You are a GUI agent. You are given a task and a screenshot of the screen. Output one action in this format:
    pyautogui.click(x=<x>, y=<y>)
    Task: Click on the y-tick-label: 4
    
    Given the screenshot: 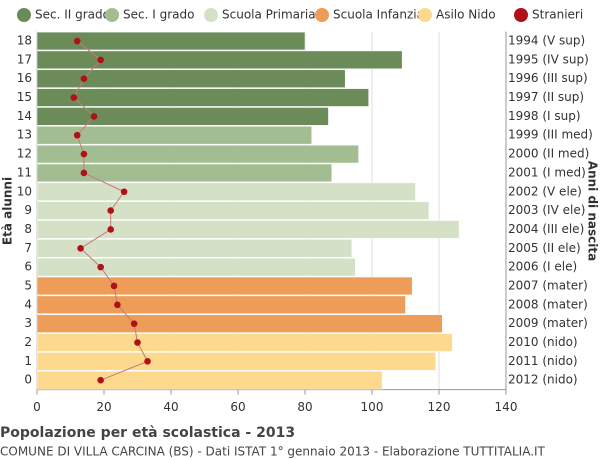 What is the action you would take?
    pyautogui.click(x=28, y=304)
    